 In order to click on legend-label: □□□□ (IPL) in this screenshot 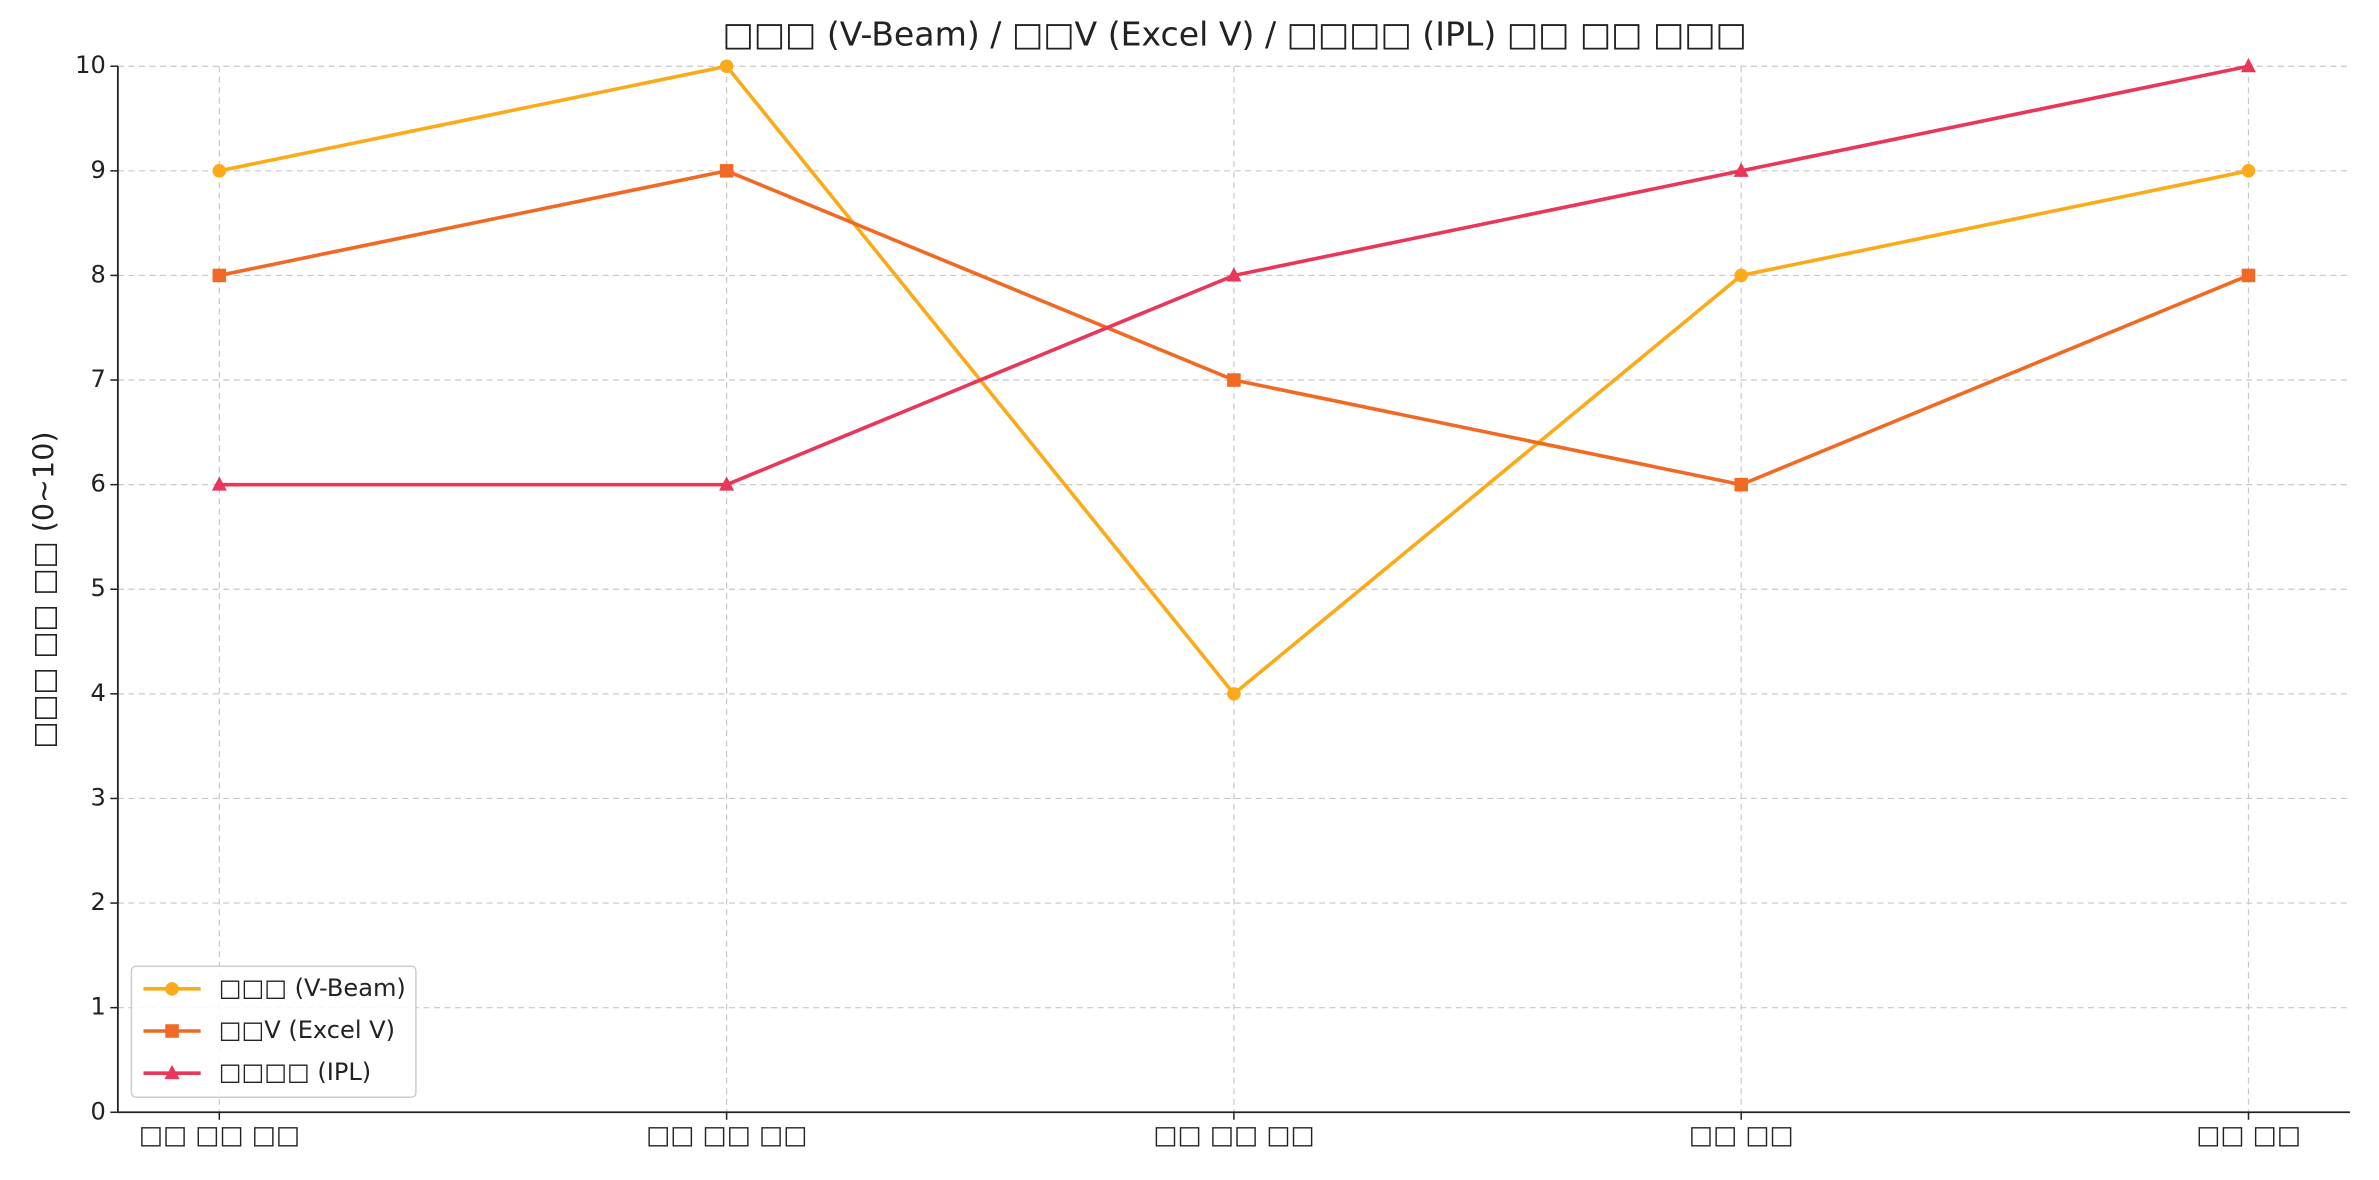, I will do `click(295, 1072)`.